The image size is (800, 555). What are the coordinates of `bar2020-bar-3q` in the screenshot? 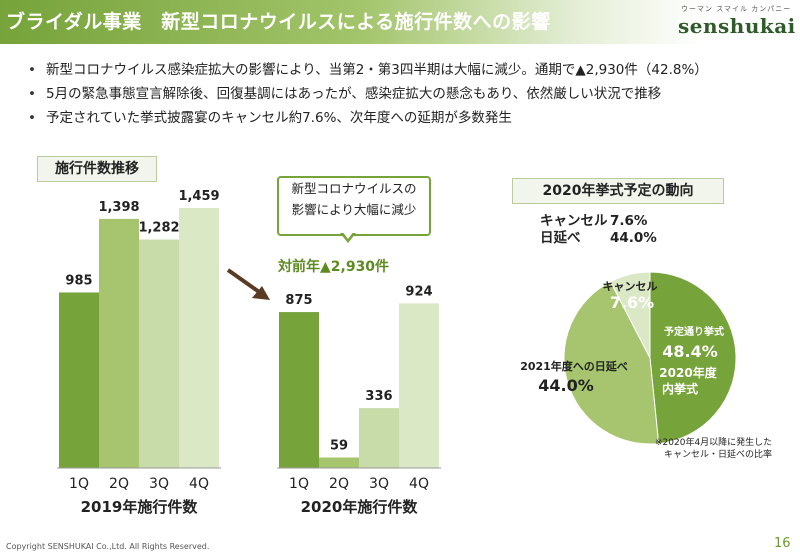 It's located at (379, 438).